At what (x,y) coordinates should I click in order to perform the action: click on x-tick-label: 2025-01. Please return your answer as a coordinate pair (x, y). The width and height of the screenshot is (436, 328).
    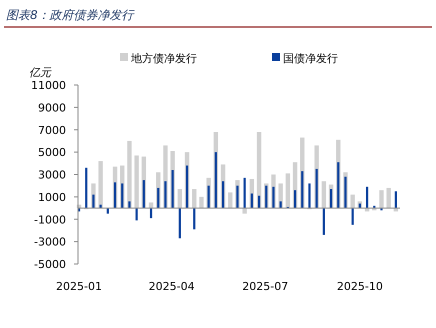
    Looking at the image, I should click on (79, 286).